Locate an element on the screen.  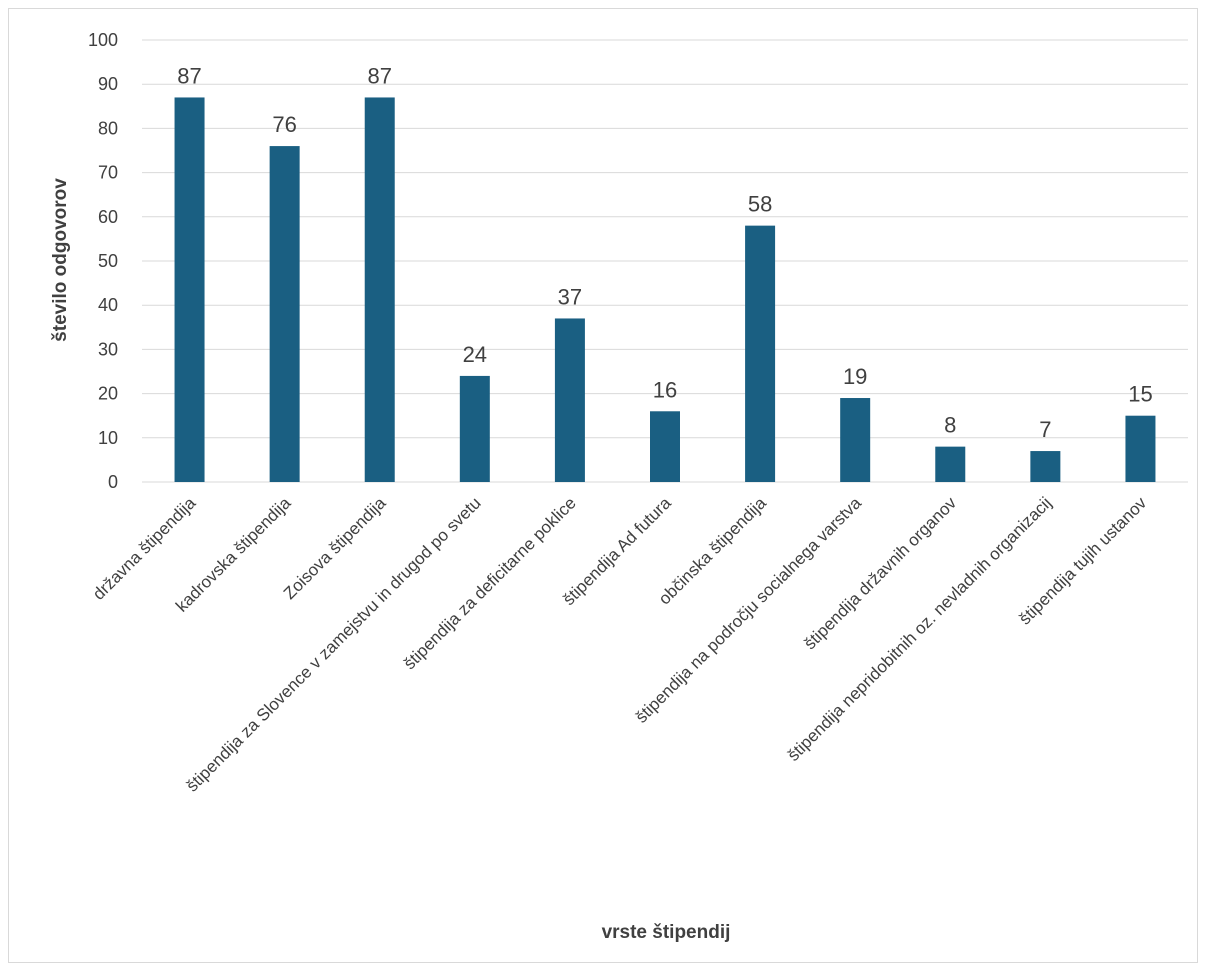
y-tick-label: 100 is located at coordinates (103, 40).